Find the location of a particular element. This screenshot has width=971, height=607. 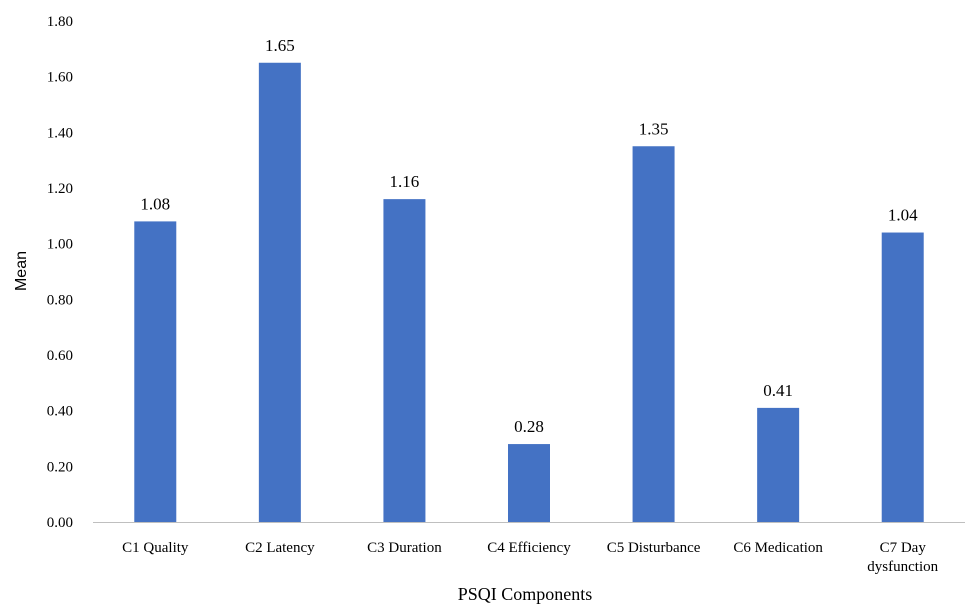

data-label: 1.65 is located at coordinates (280, 45).